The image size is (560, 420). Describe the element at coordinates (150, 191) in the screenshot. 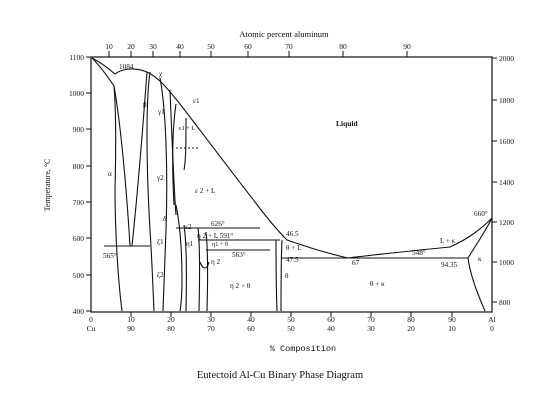

I see `gamma-left-boundary` at that location.